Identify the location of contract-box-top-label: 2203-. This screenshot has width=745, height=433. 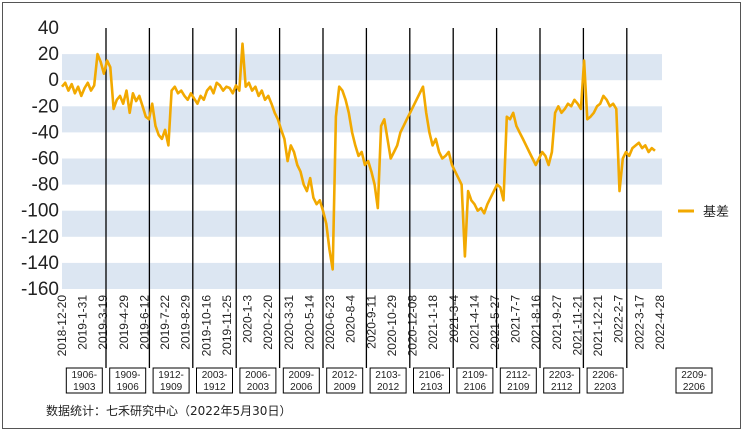
(562, 375).